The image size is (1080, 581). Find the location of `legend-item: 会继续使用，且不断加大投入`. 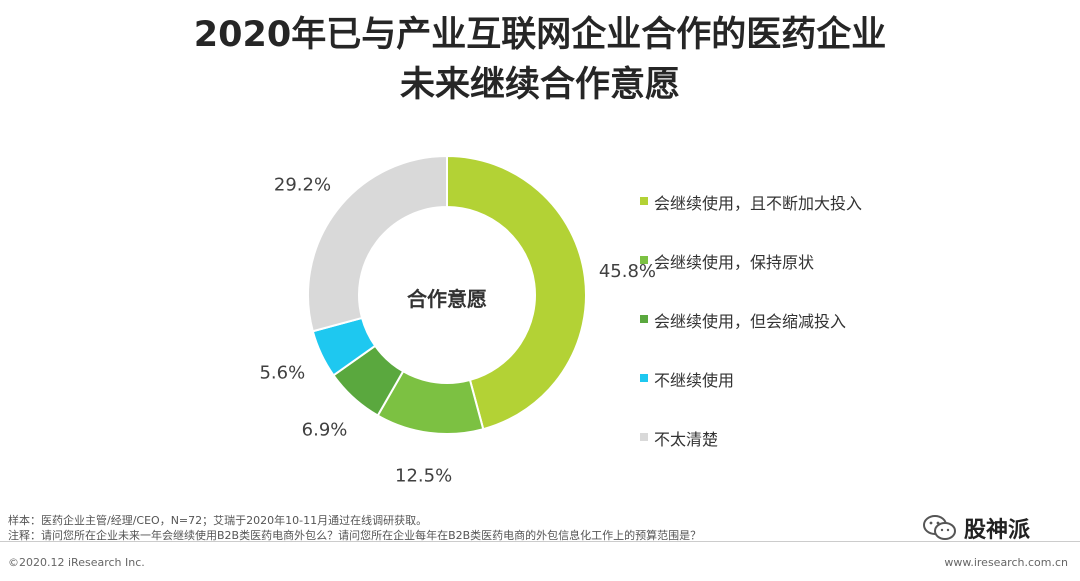

legend-item: 会继续使用，且不断加大投入 is located at coordinates (751, 219).